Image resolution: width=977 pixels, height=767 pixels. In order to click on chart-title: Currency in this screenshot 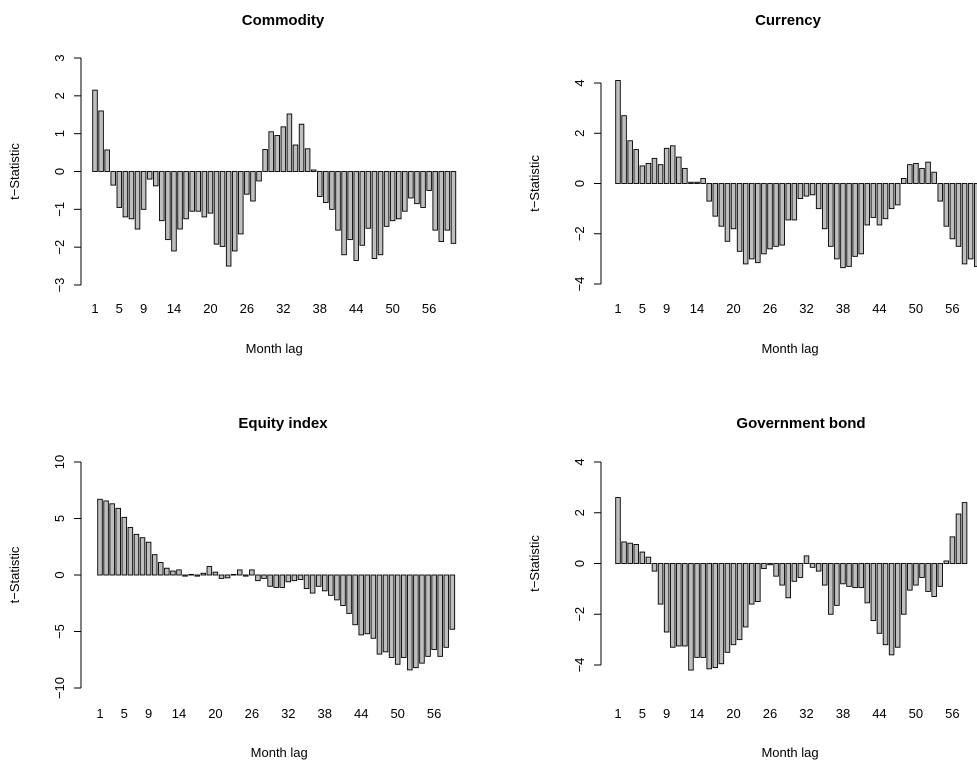, I will do `click(788, 20)`.